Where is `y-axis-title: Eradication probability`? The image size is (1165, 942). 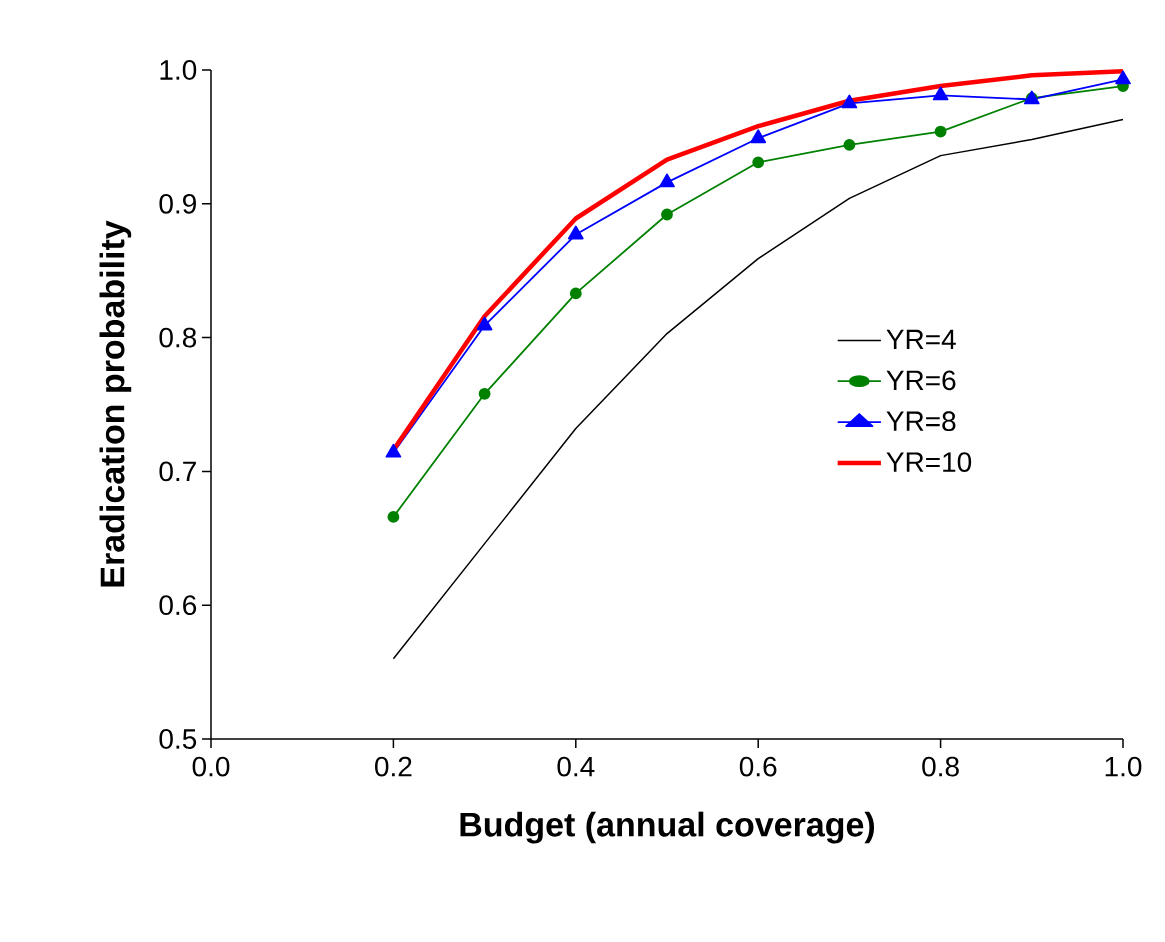 y-axis-title: Eradication probability is located at coordinates (115, 403).